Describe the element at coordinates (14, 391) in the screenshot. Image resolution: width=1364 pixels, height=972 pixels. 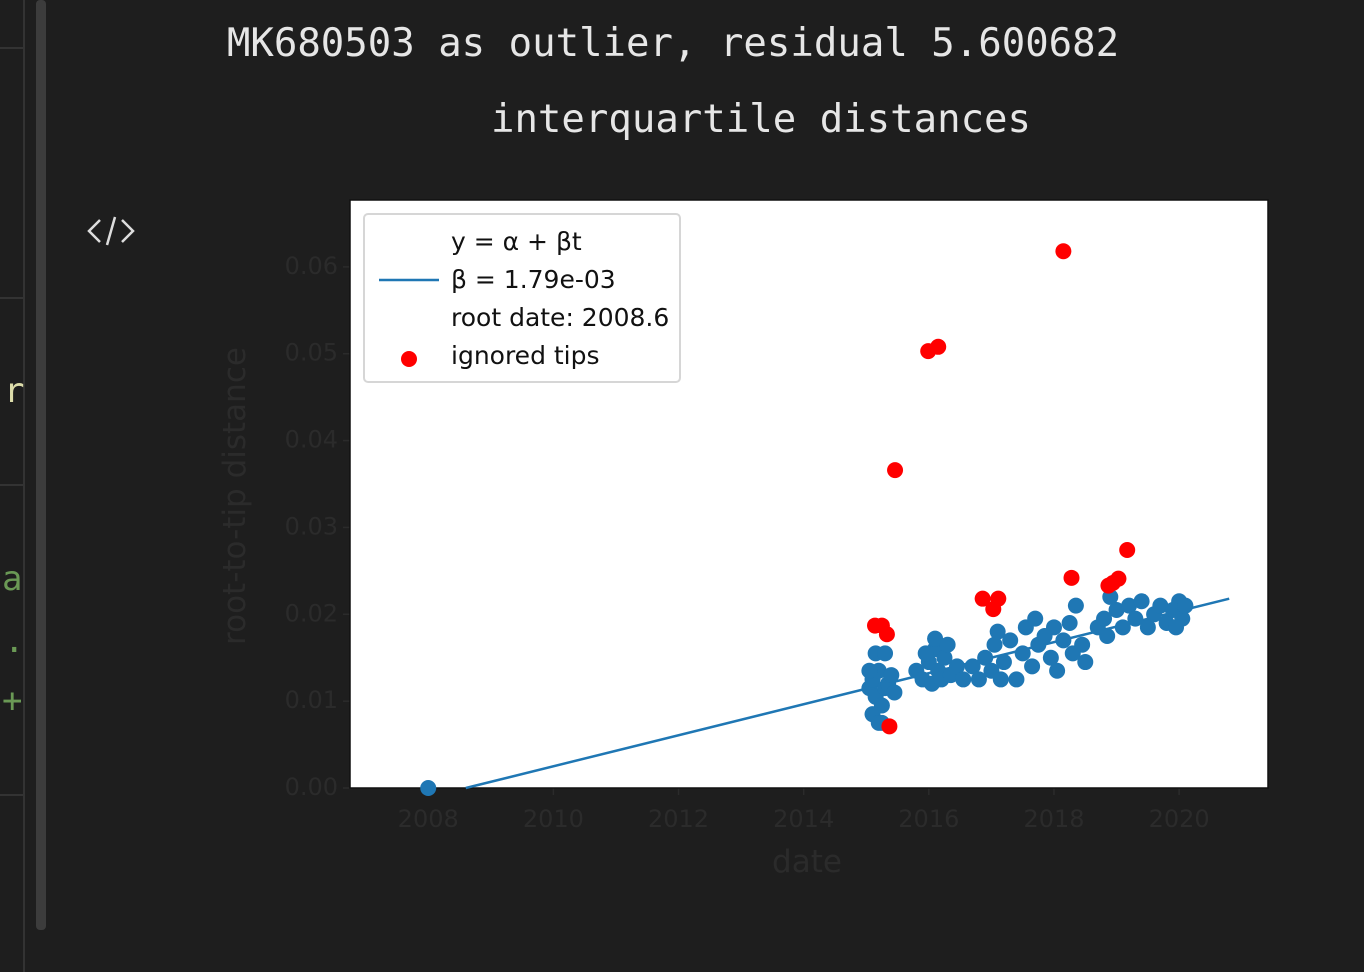
I see `code-fragment: r` at that location.